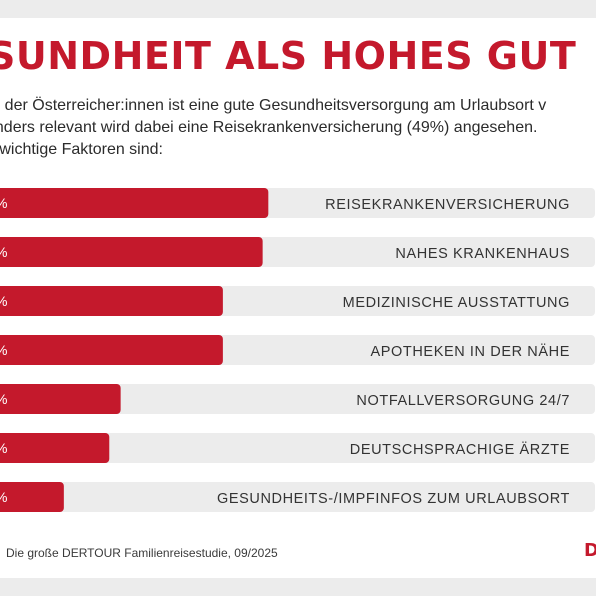 This screenshot has height=596, width=596. Describe the element at coordinates (590, 550) in the screenshot. I see `brand-logo: DE` at that location.